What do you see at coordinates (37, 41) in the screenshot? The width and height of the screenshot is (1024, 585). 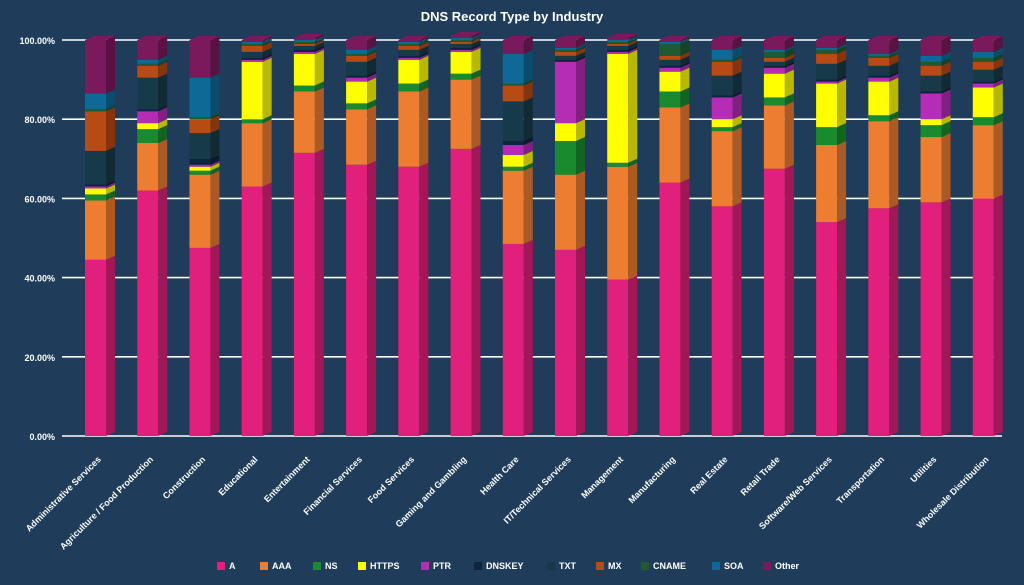 I see `y-tick-label: 100.00%` at bounding box center [37, 41].